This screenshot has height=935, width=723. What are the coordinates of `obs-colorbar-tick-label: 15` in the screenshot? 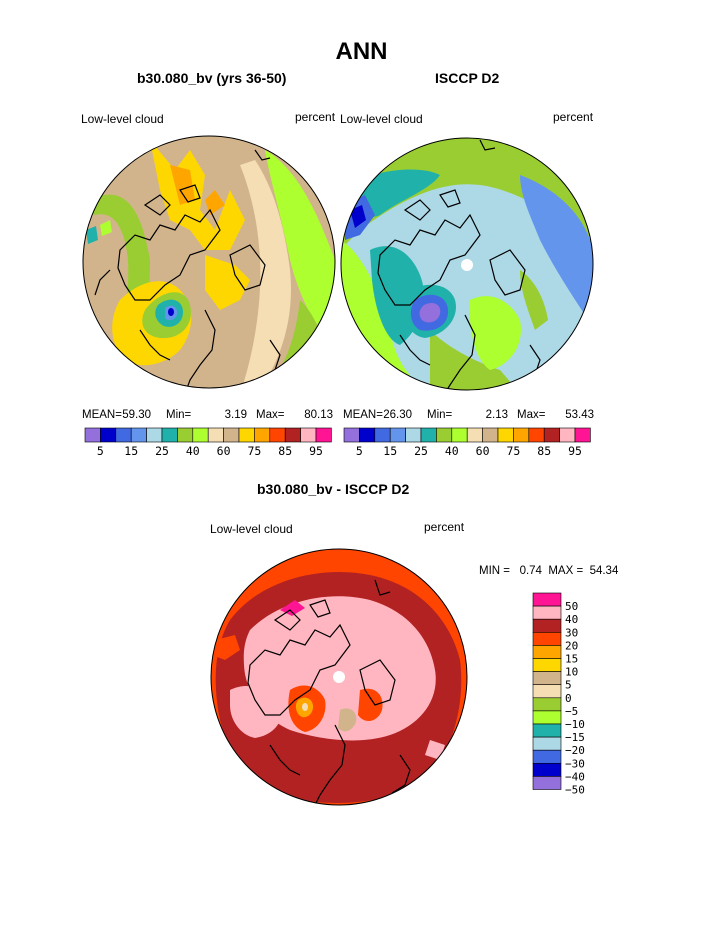 It's located at (390, 451).